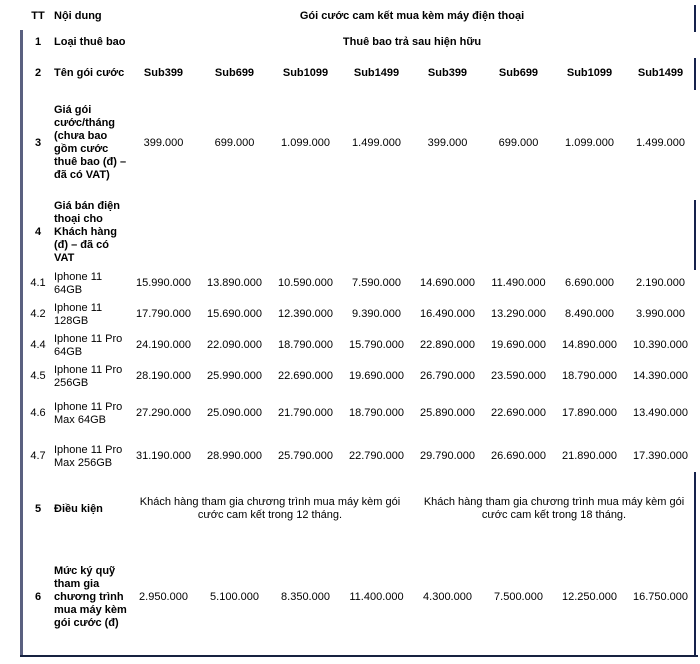 This screenshot has width=700, height=664. I want to click on row-number: 4.6, so click(38, 413).